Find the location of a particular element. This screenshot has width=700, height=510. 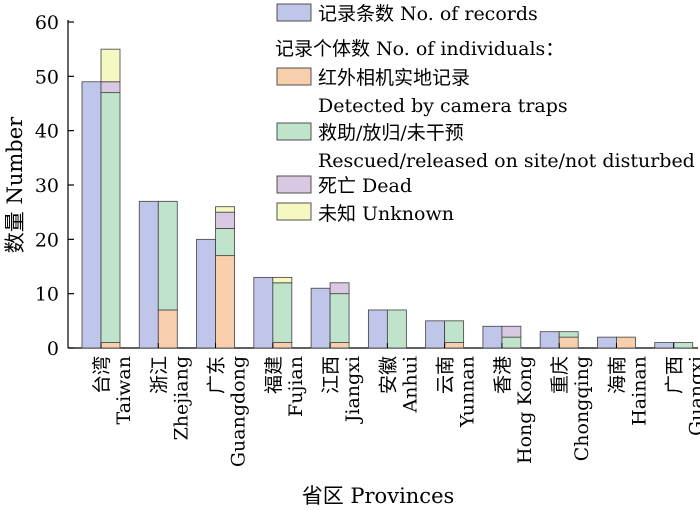

x-tick-label-zh: 海南 is located at coordinates (617, 375).